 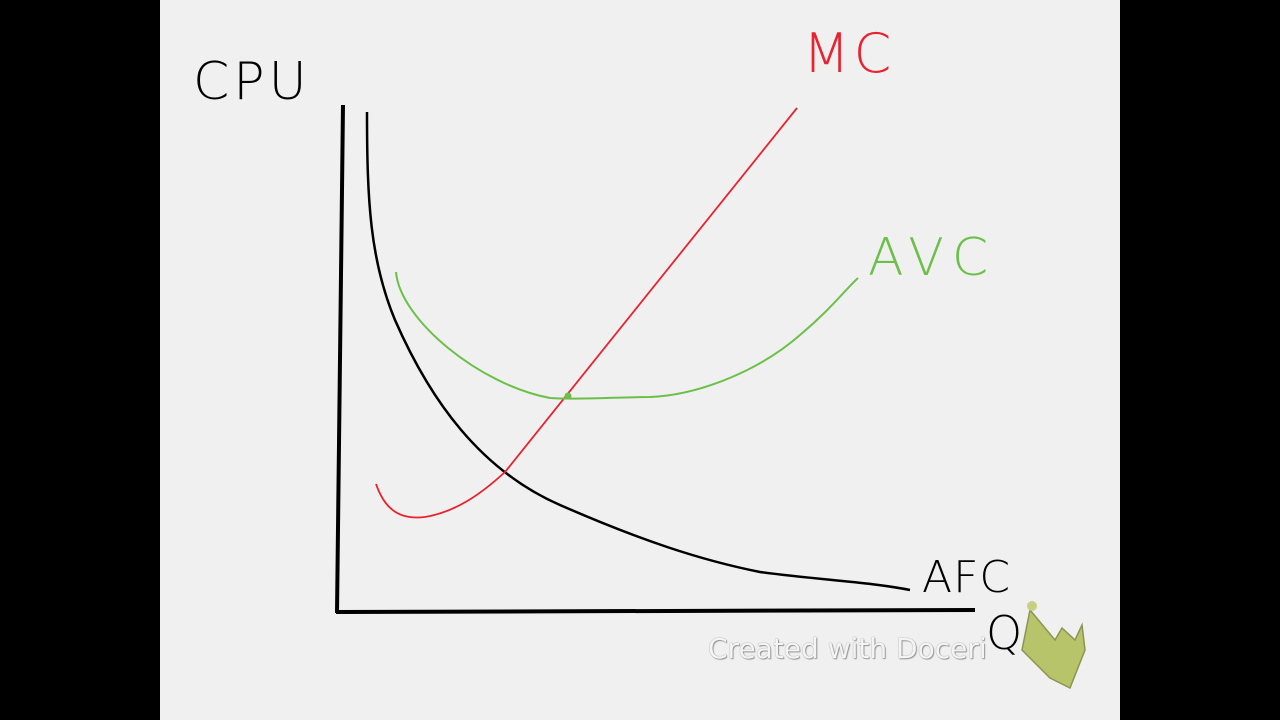 I want to click on hand-pointer-icon, so click(x=1053, y=645).